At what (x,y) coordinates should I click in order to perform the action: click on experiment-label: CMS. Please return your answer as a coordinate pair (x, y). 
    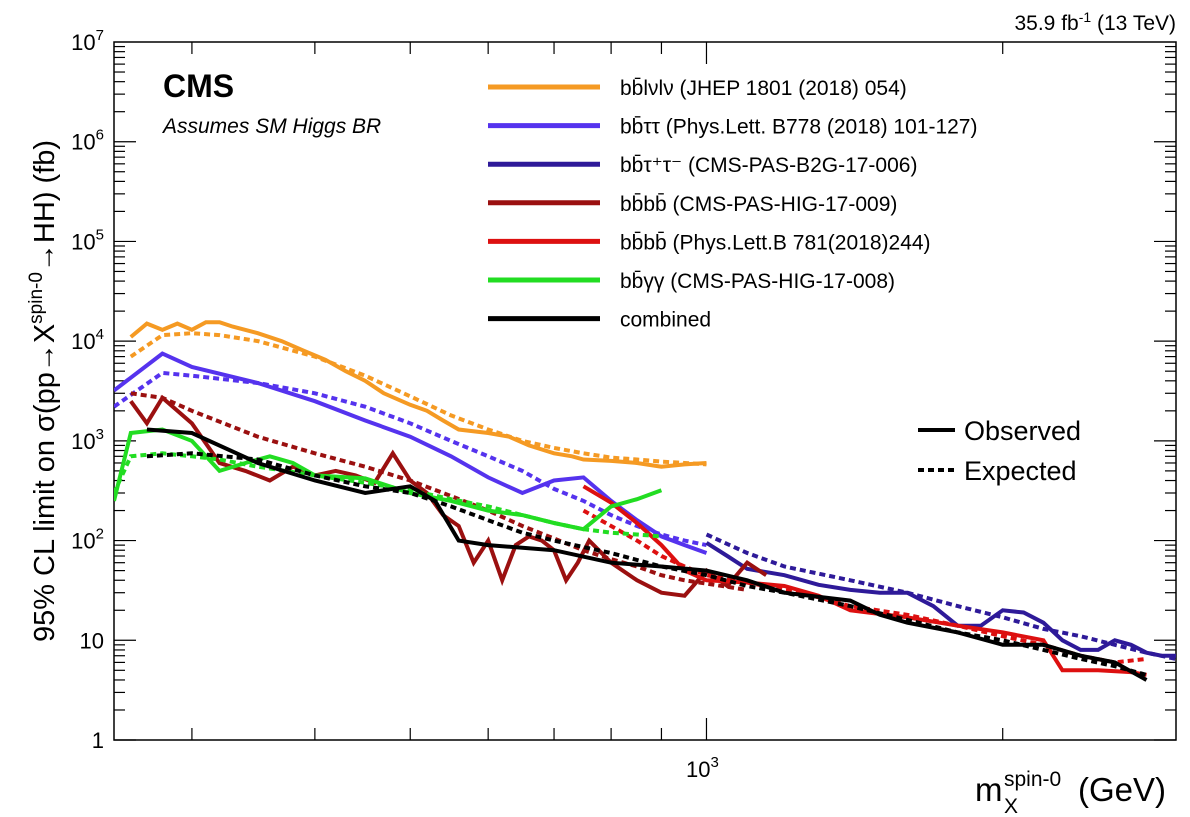
    Looking at the image, I should click on (198, 86).